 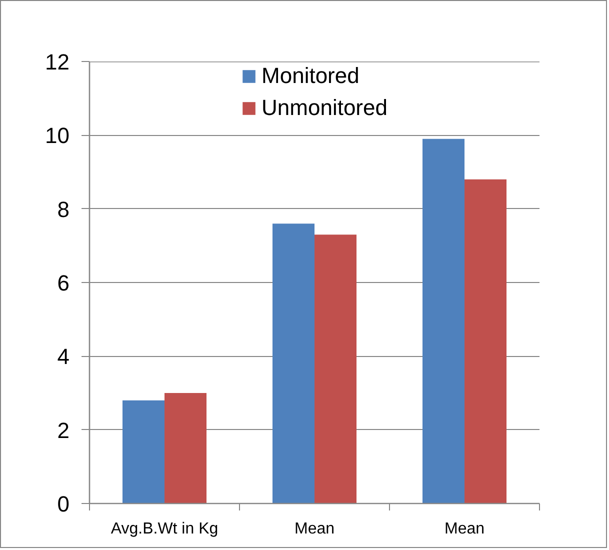 What do you see at coordinates (63, 209) in the screenshot?
I see `y-tick-label: 8` at bounding box center [63, 209].